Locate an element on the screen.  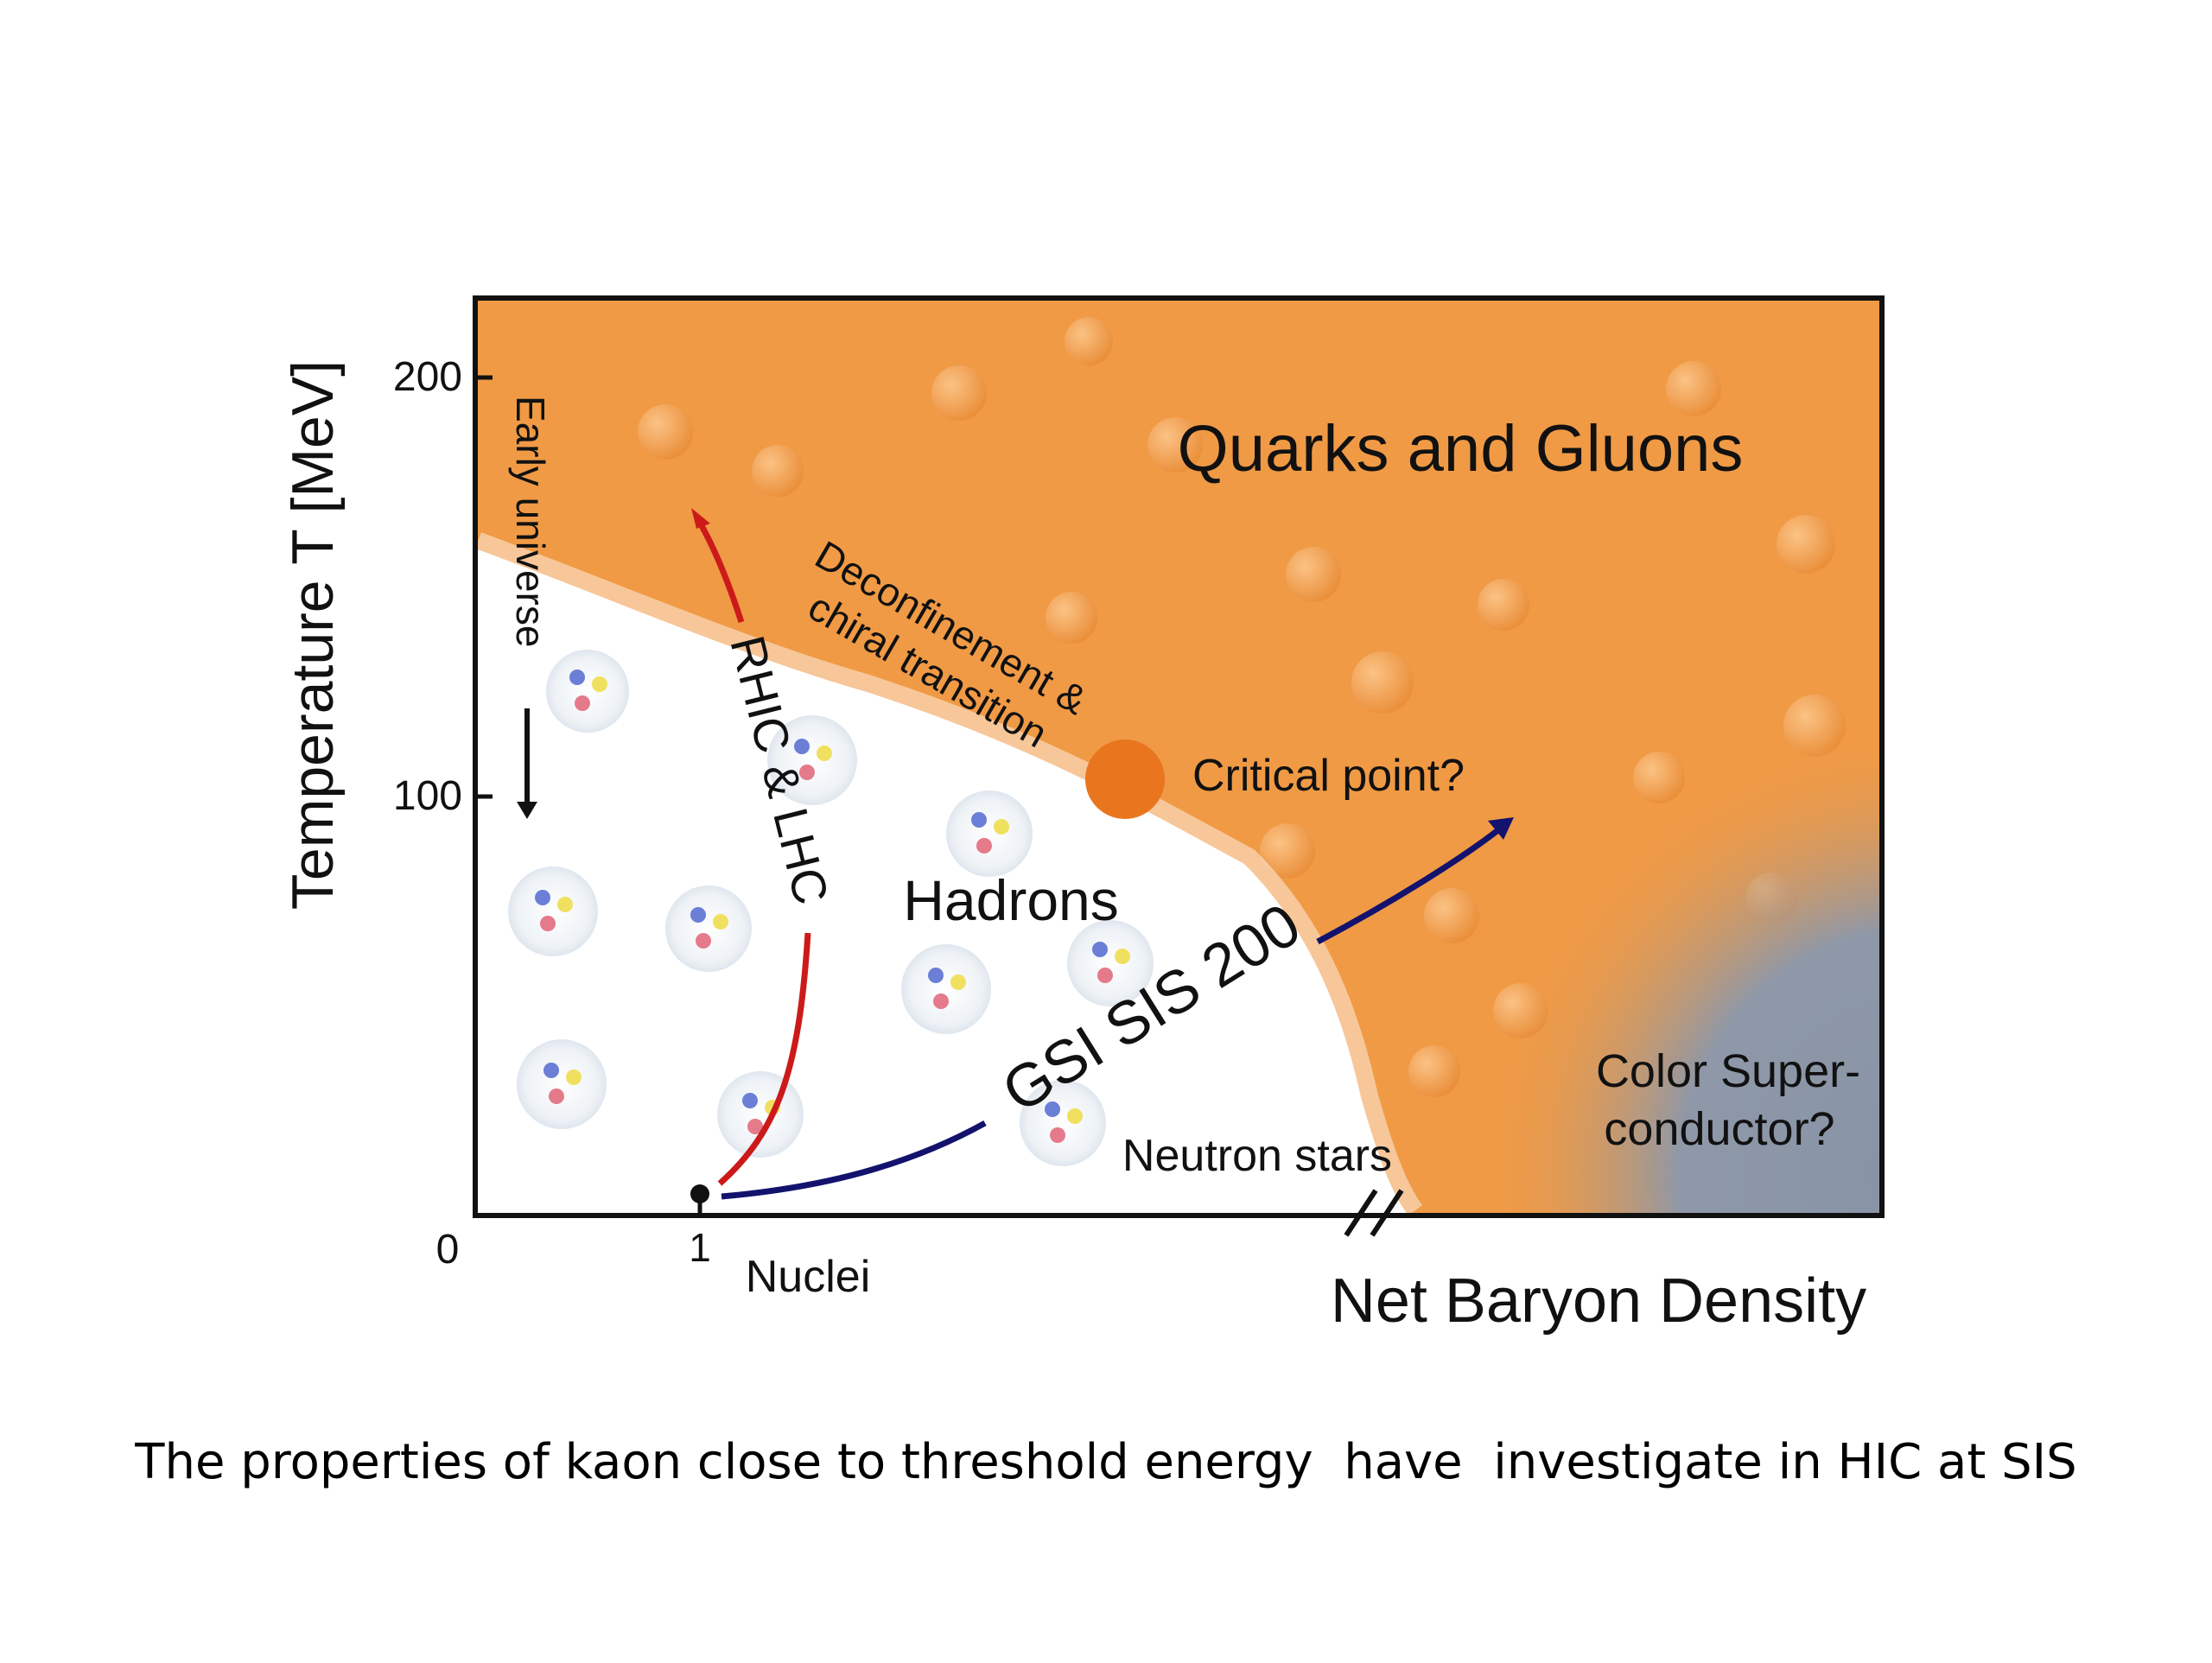
rhic-lhc-arrowhead is located at coordinates (700, 519).